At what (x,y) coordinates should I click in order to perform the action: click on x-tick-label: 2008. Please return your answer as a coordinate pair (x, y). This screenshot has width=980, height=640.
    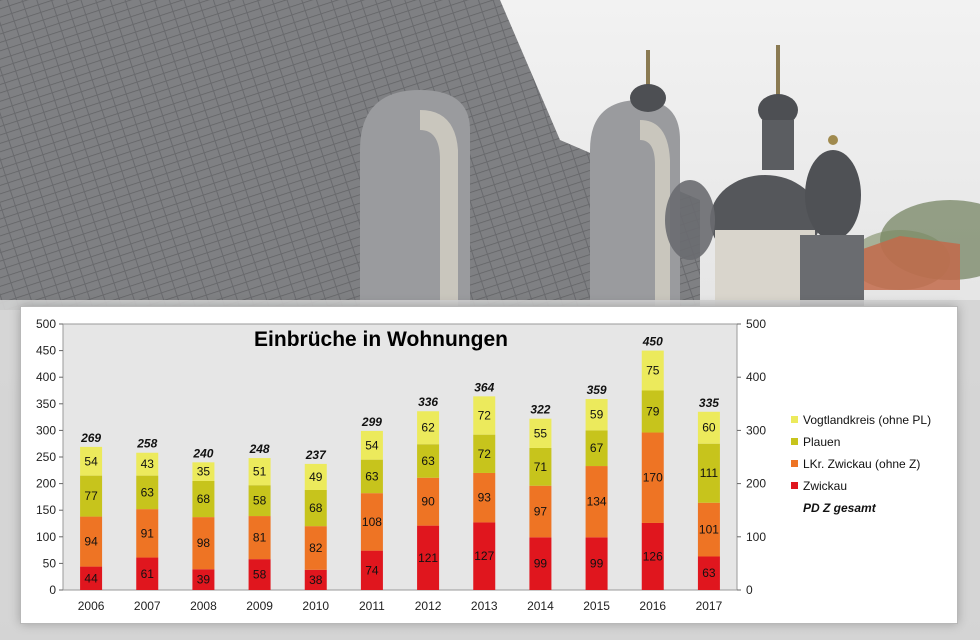
    Looking at the image, I should click on (203, 606).